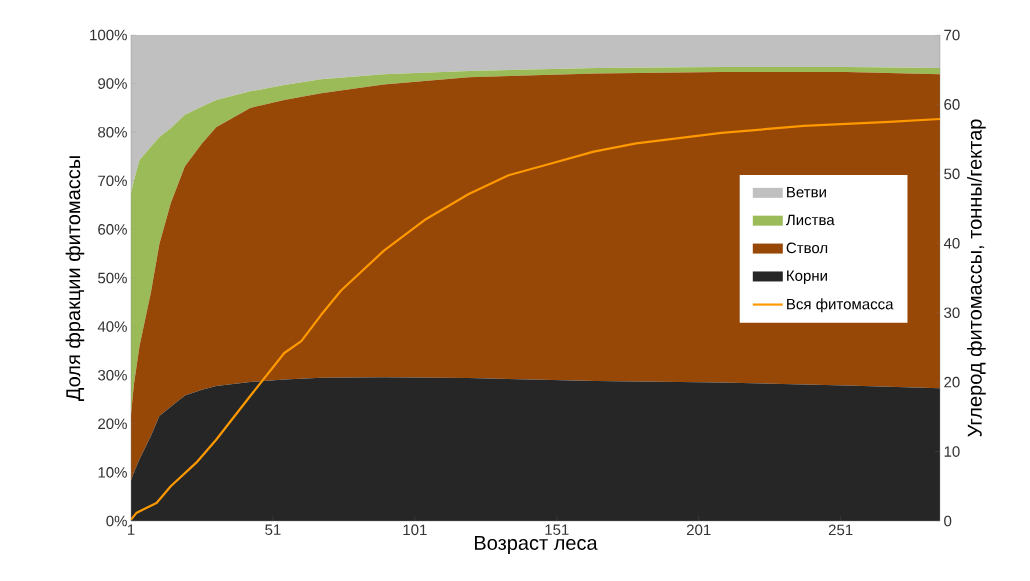 The image size is (1030, 581). Describe the element at coordinates (952, 174) in the screenshot. I see `y2-tick-label: 50` at that location.